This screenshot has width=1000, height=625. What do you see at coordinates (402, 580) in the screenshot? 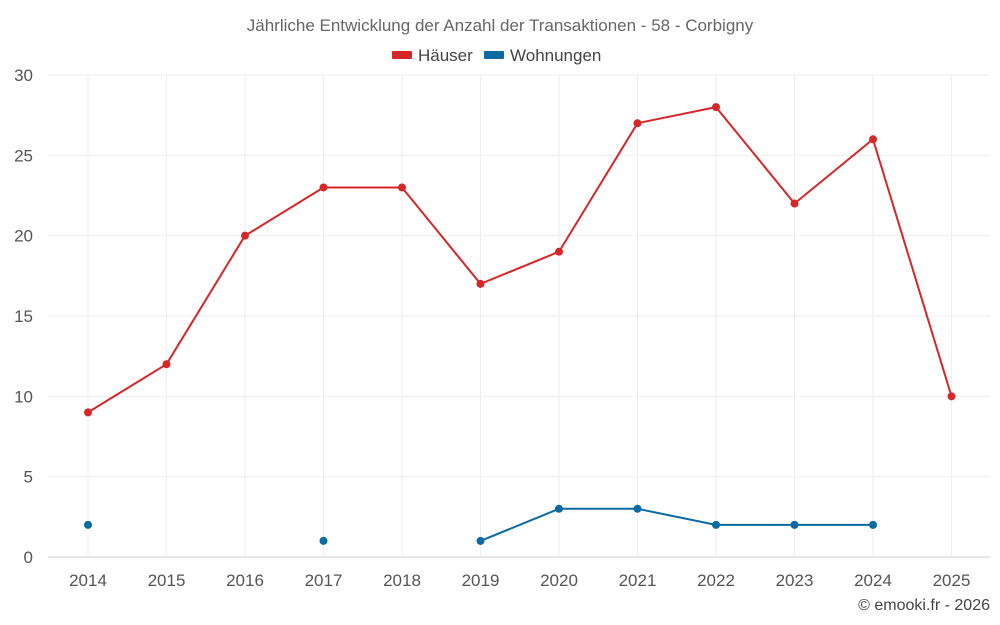
I see `x-tick-label: 2018` at bounding box center [402, 580].